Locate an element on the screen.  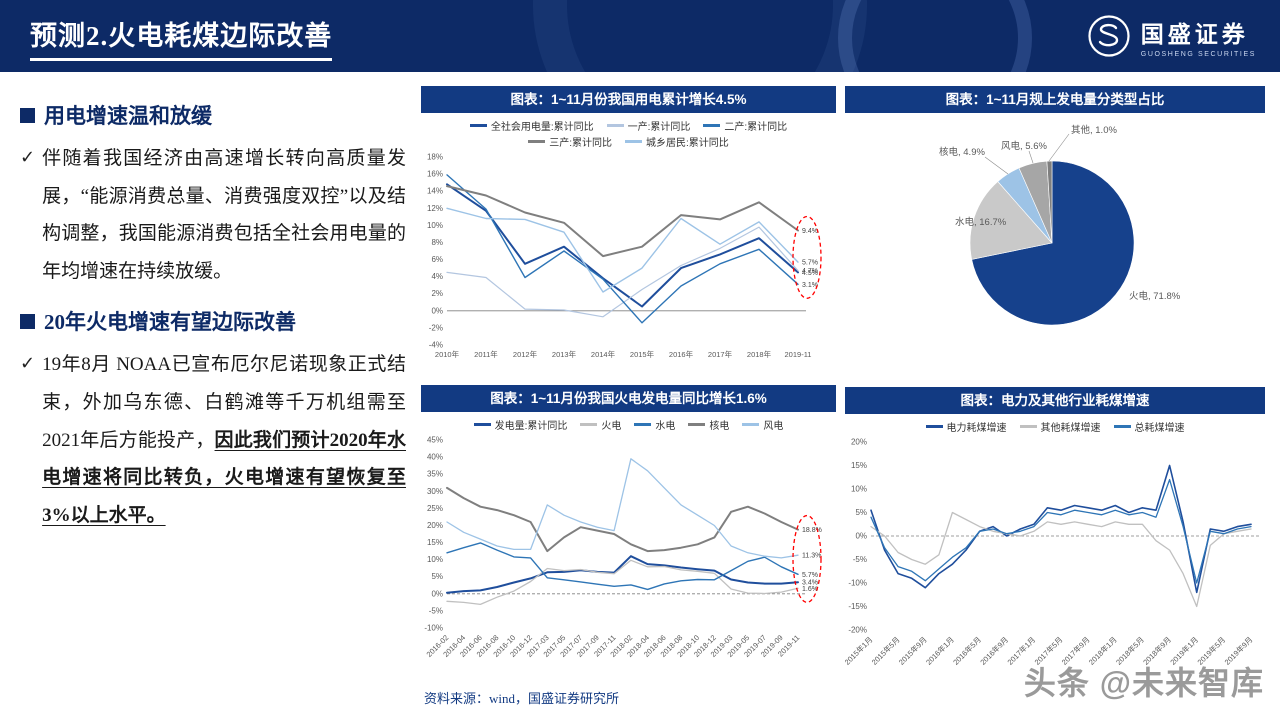
section-heading-text: 20年火电增速有望边际改善 is located at coordinates (170, 322).